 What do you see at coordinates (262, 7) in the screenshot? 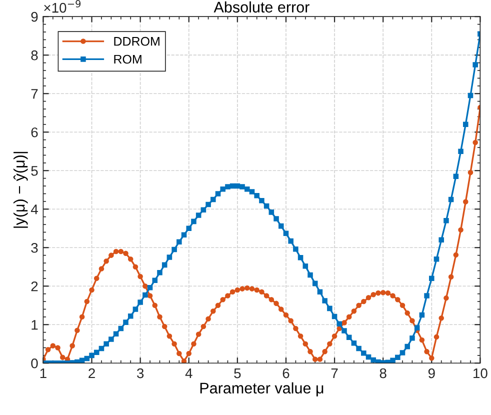
I see `chart-title: Absolute error` at bounding box center [262, 7].